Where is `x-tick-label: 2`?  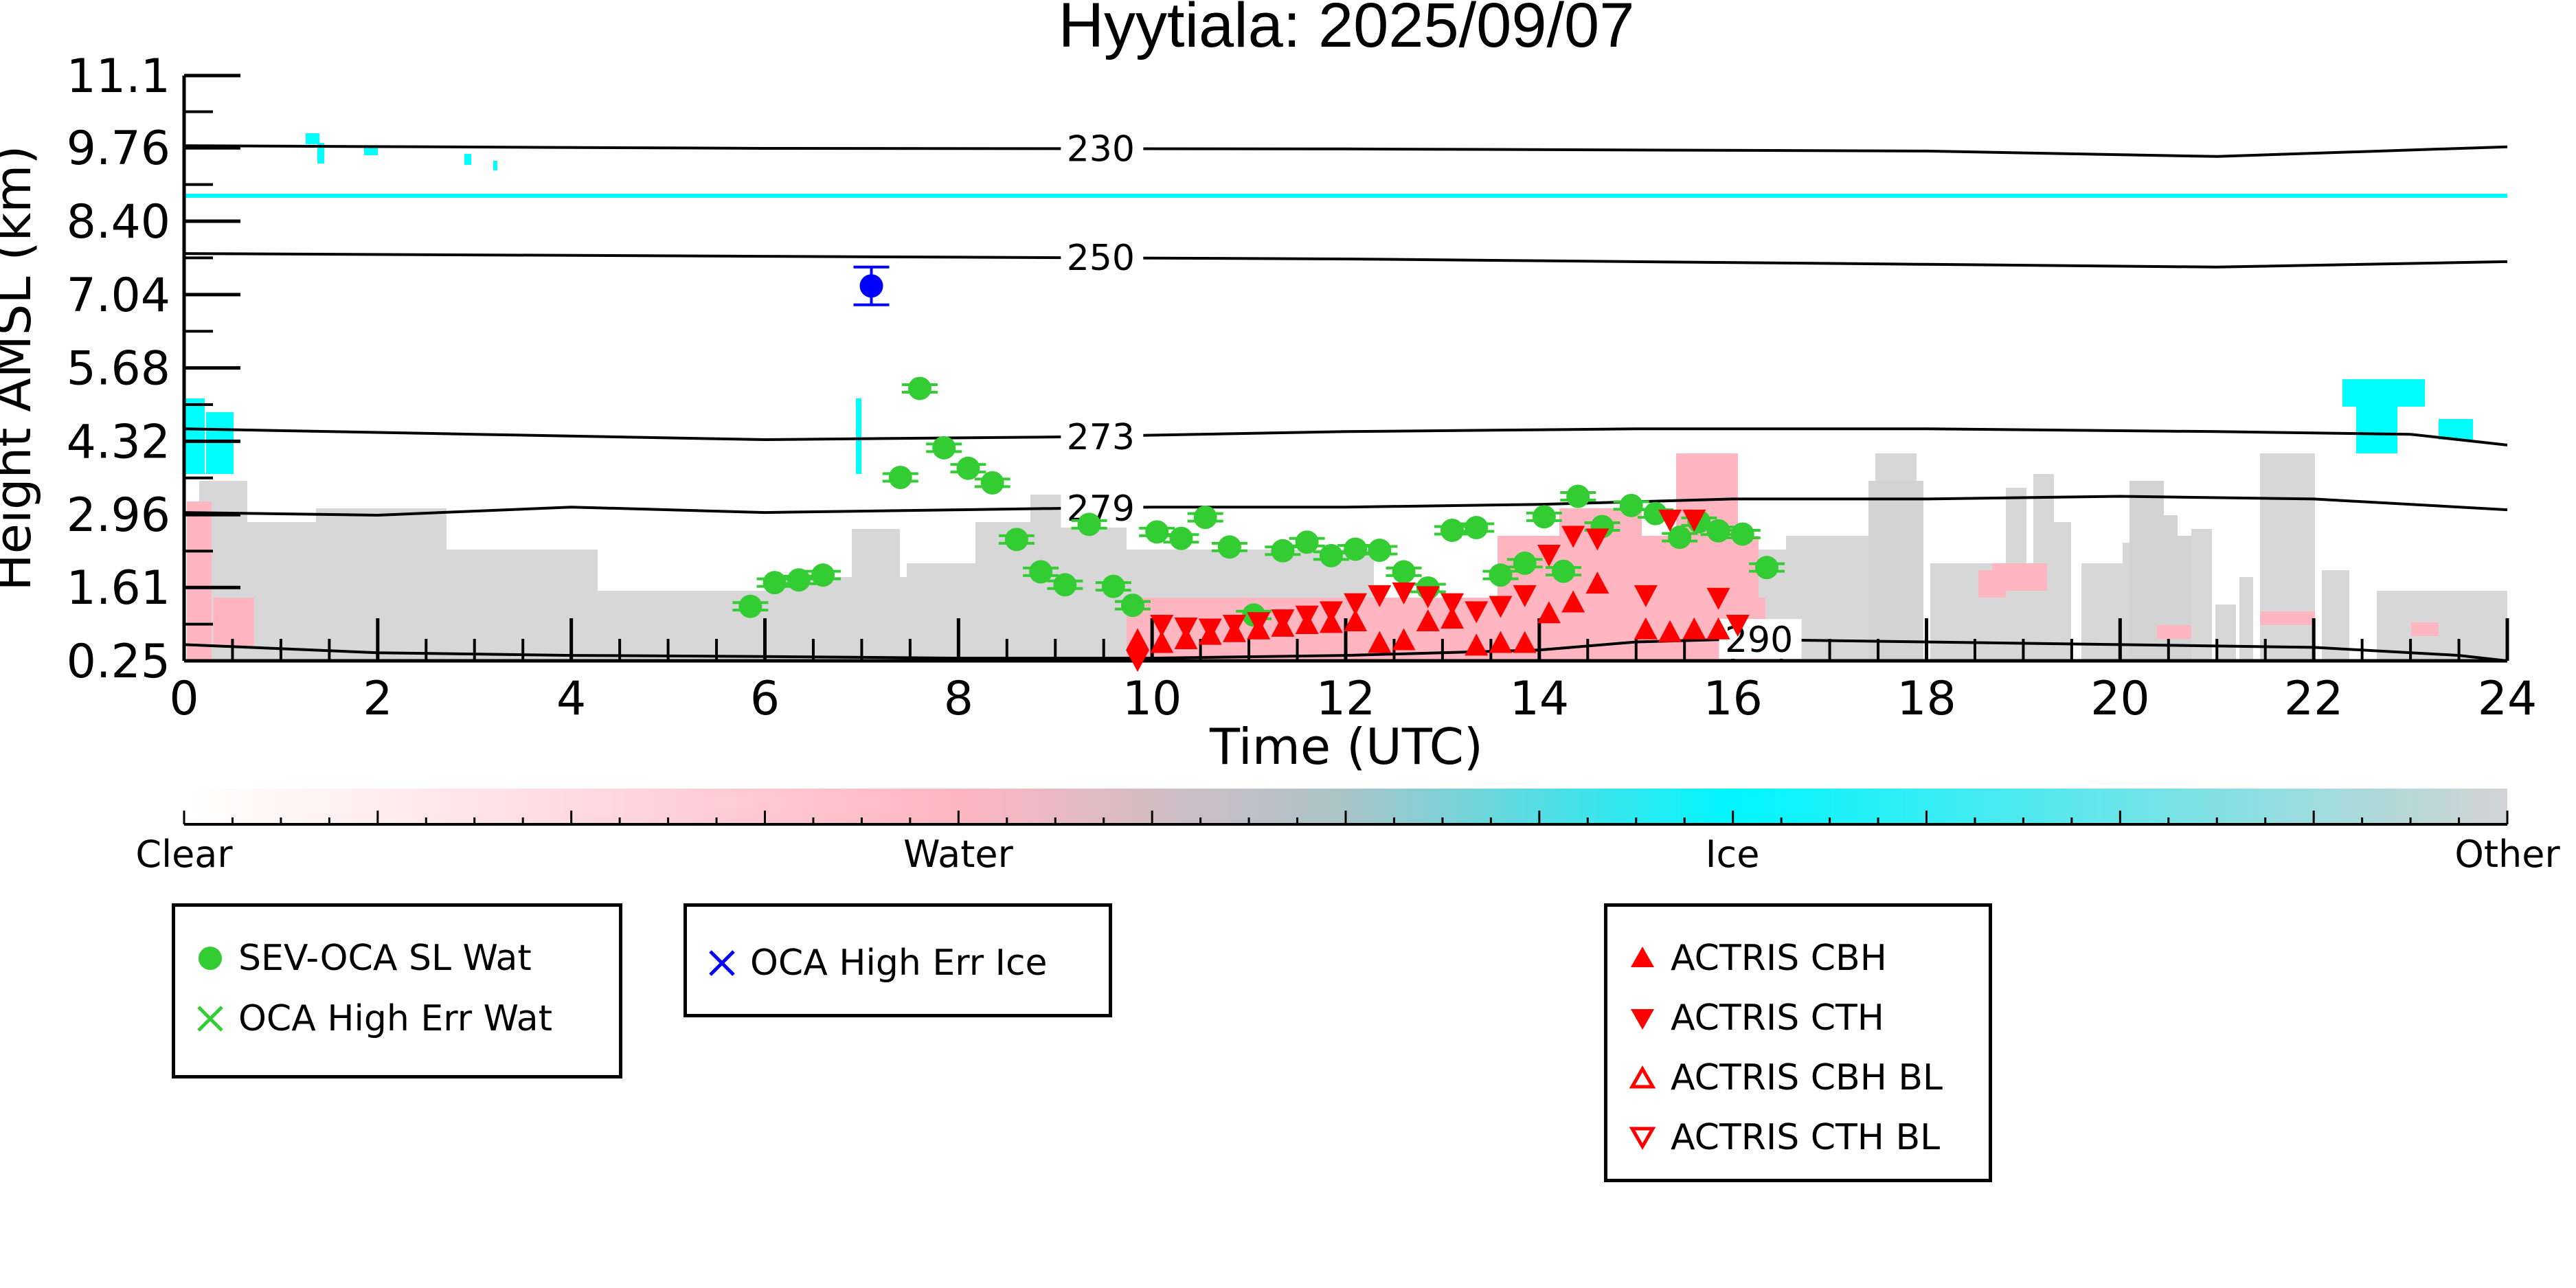 x-tick-label: 2 is located at coordinates (377, 699).